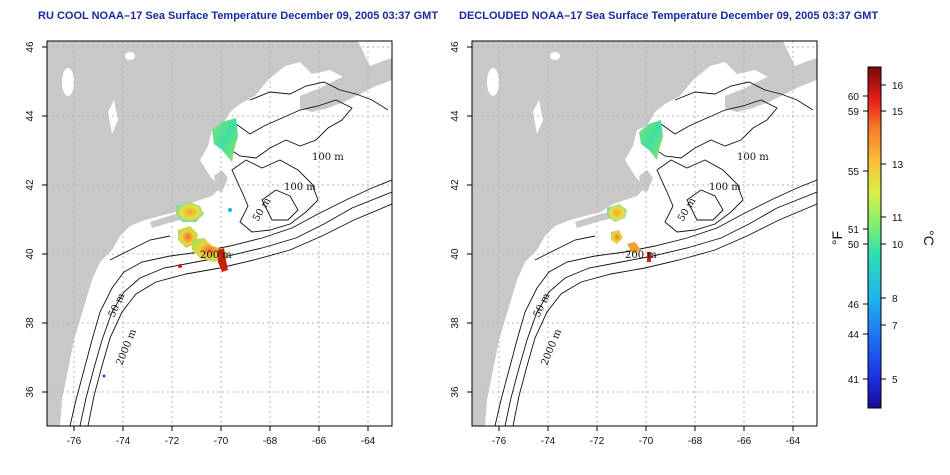  Describe the element at coordinates (898, 86) in the screenshot. I see `celsius-tick-label: 16` at that location.